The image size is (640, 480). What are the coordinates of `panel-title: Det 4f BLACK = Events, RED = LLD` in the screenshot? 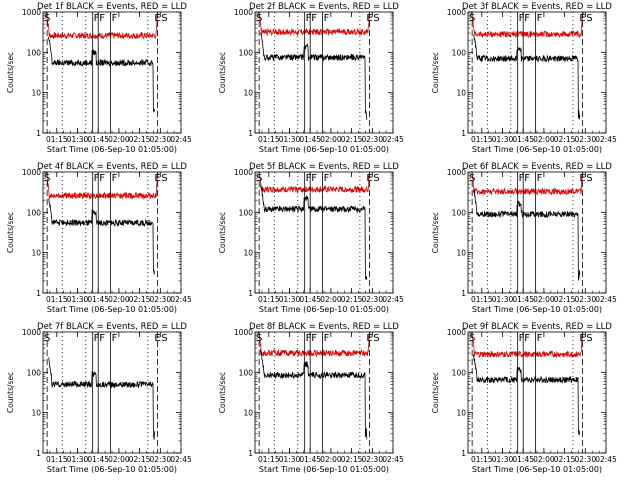 It's located at (112, 167).